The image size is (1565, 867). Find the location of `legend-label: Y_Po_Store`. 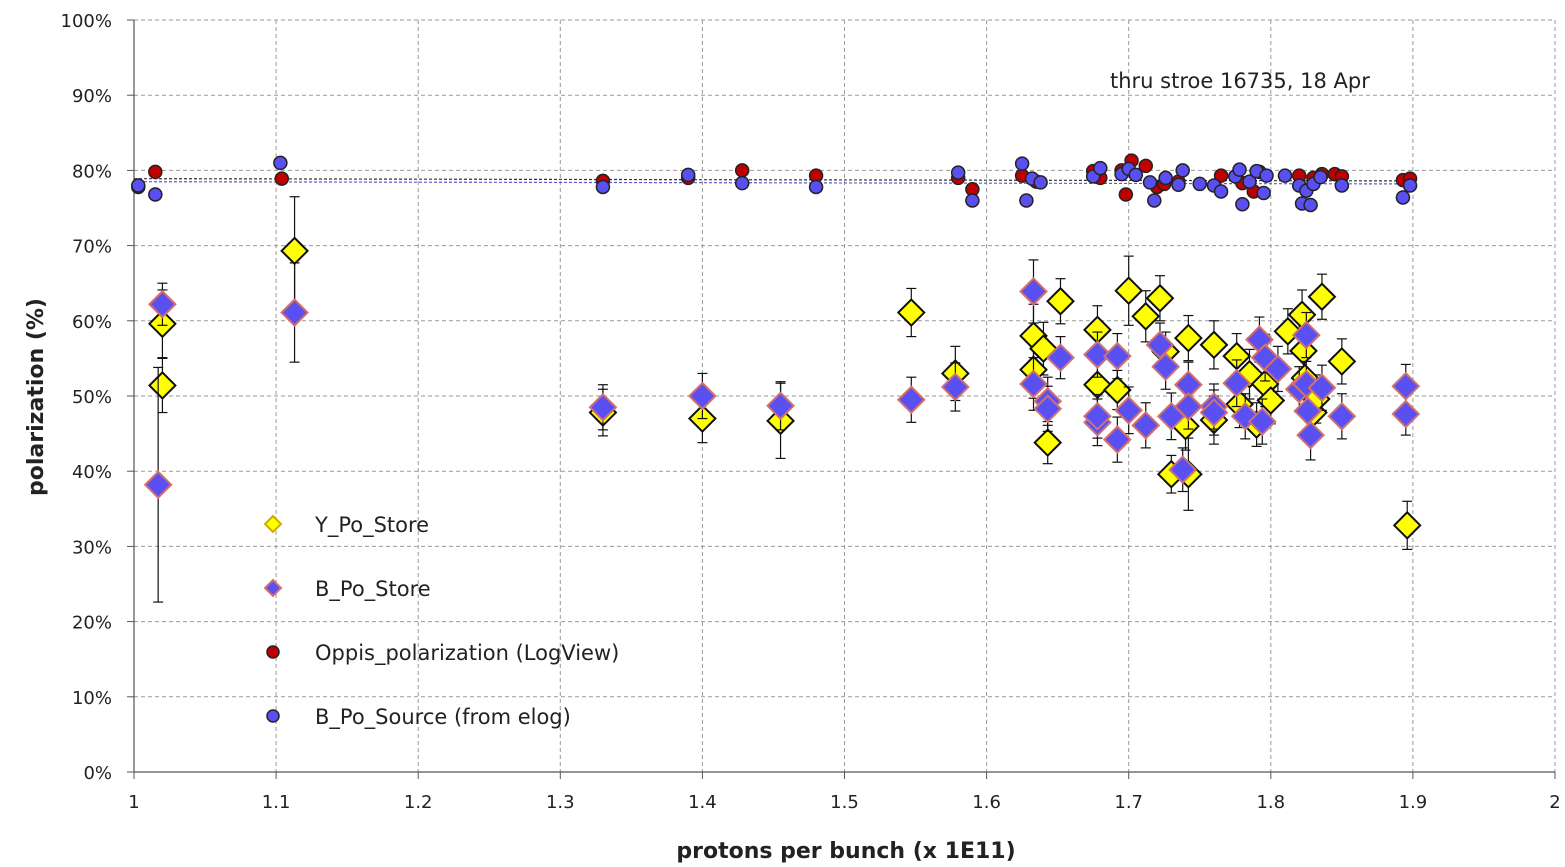

legend-label: Y_Po_Store is located at coordinates (371, 525).